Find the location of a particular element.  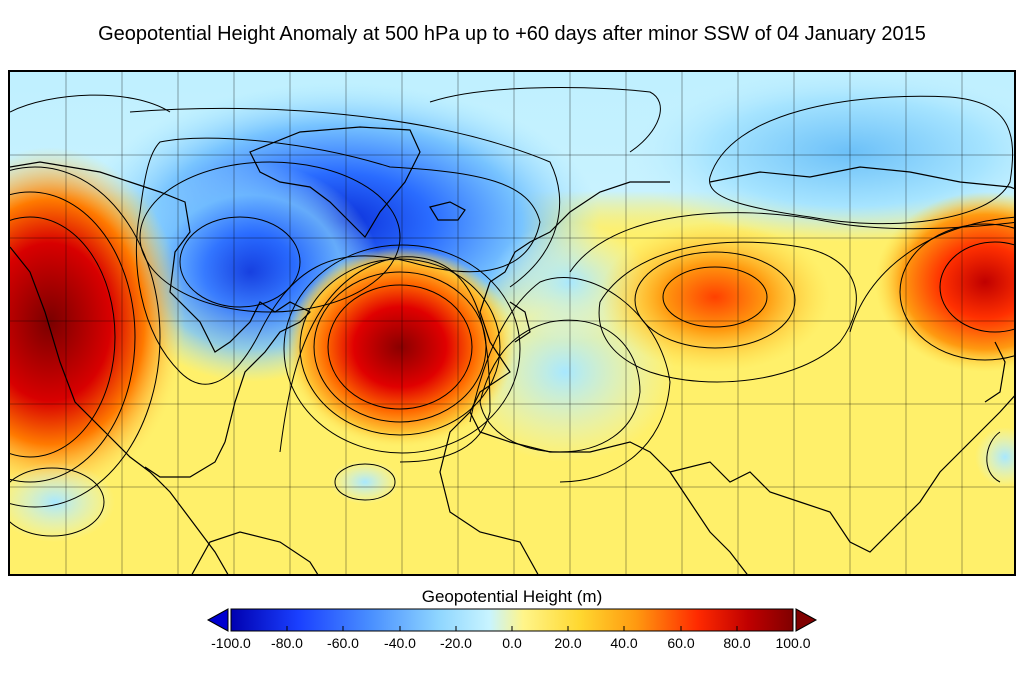

colorbar-tick-label: -100.0 is located at coordinates (231, 643).